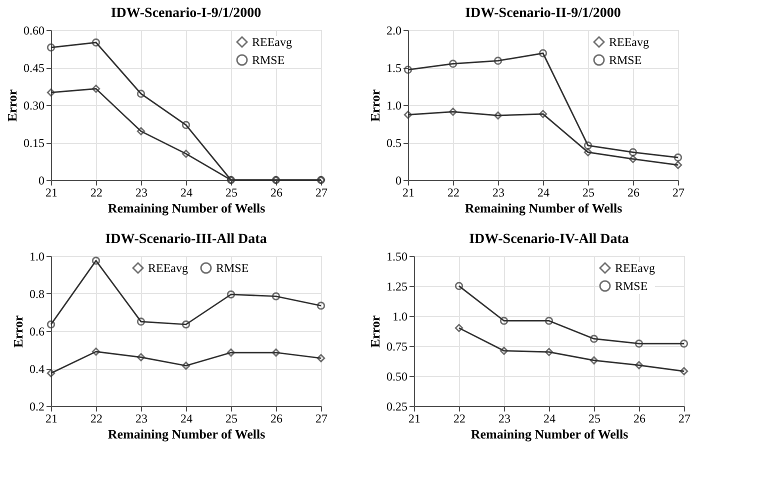  What do you see at coordinates (37, 294) in the screenshot?
I see `y-tick-label: 0.8` at bounding box center [37, 294].